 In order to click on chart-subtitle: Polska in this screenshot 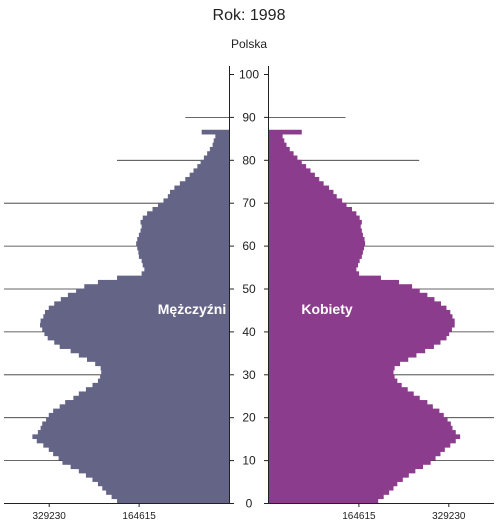, I will do `click(249, 44)`.